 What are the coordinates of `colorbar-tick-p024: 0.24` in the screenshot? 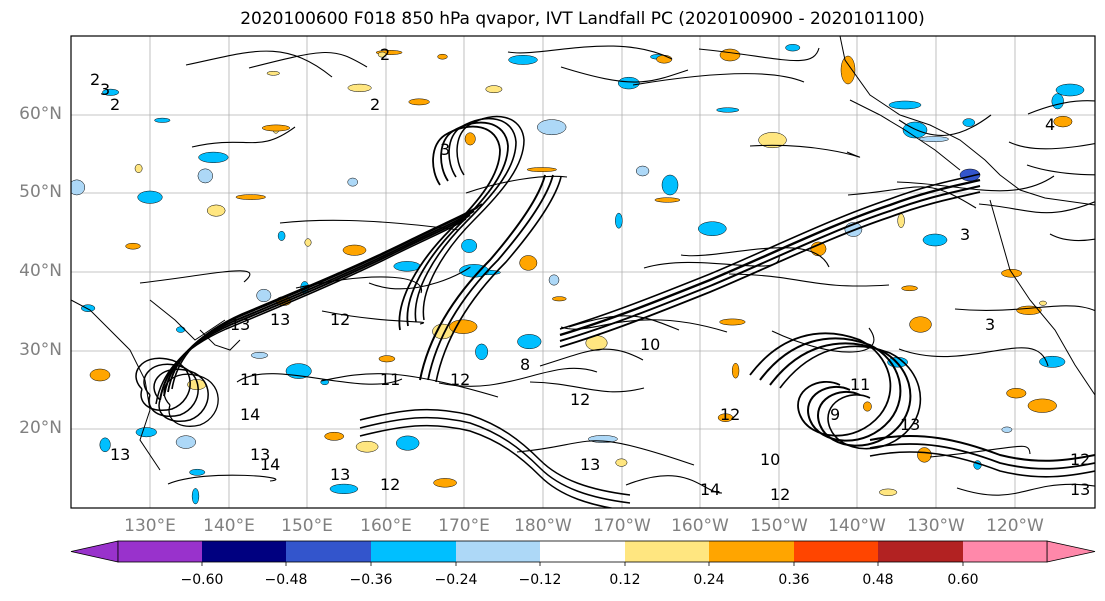 It's located at (709, 580).